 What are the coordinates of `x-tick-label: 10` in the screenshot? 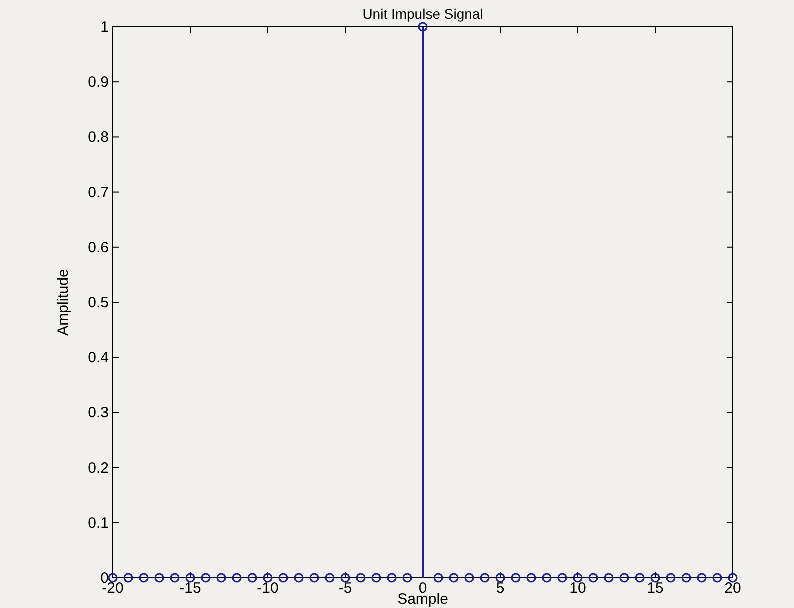 It's located at (578, 588).